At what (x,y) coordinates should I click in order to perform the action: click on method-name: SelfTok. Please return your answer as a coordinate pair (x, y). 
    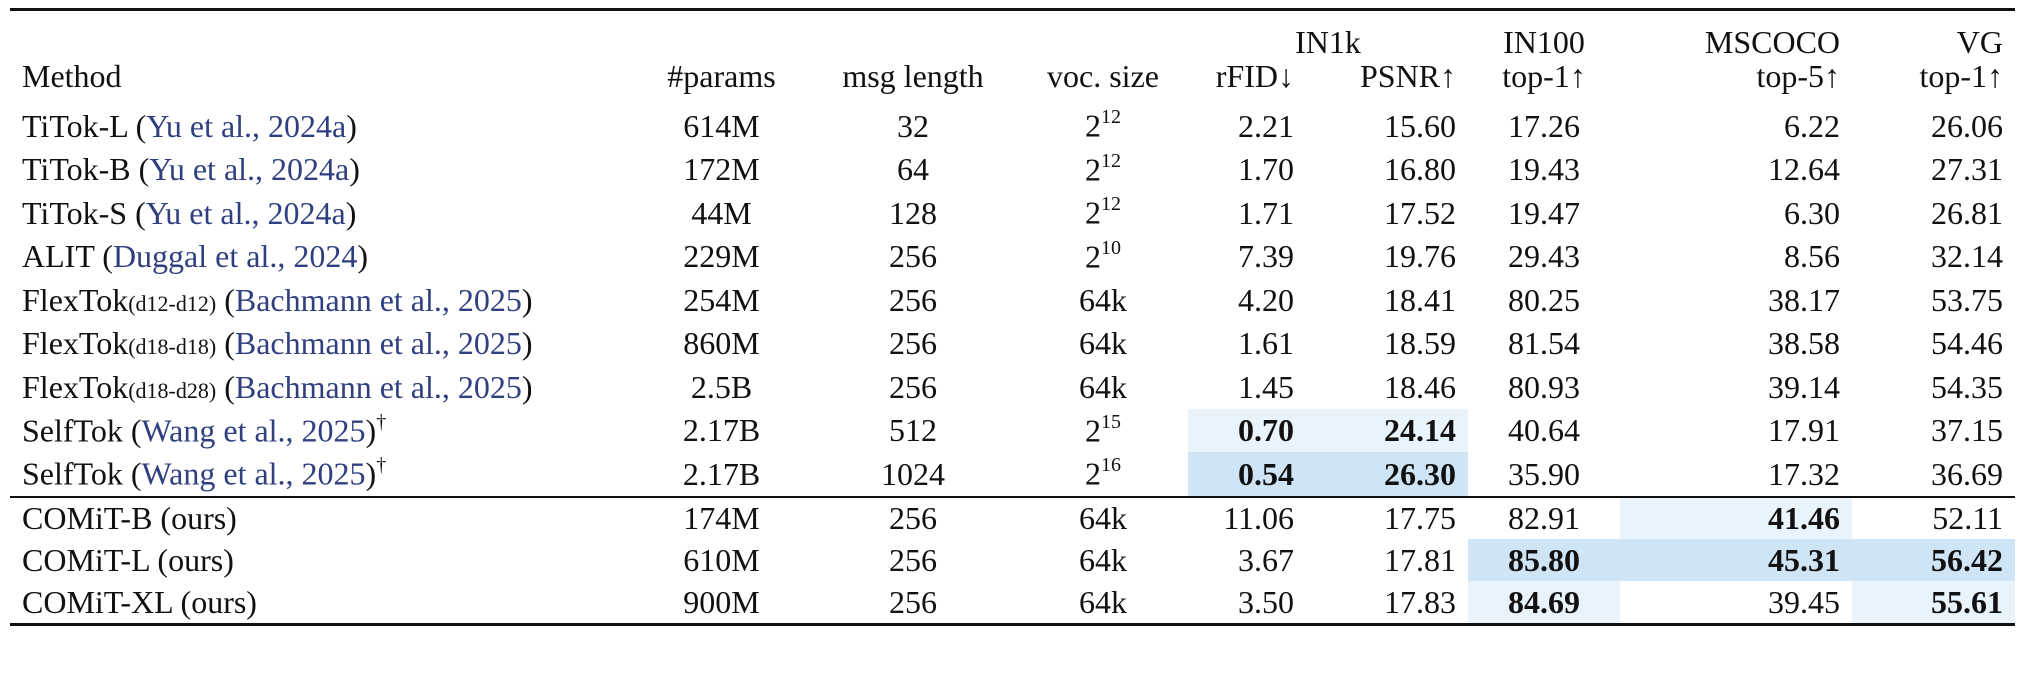
    Looking at the image, I should click on (72, 474).